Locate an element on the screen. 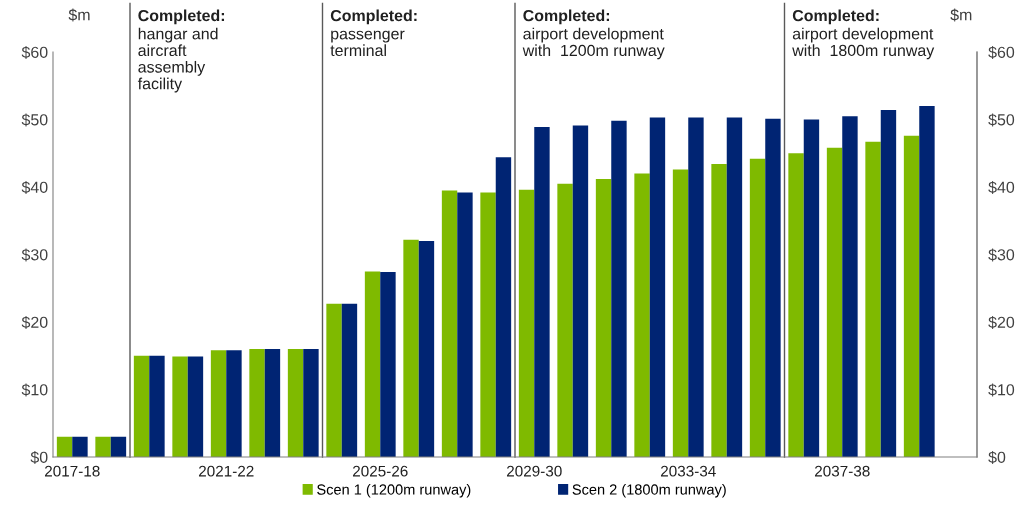 The height and width of the screenshot is (506, 1024). y-axis-title: $m is located at coordinates (79, 15).